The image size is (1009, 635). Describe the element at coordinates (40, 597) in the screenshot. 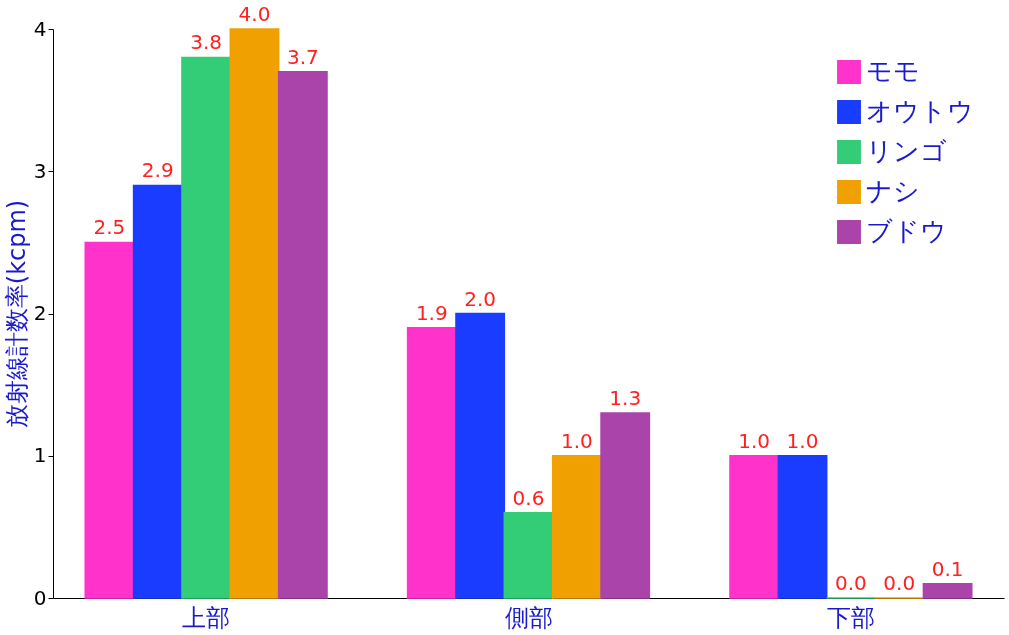

I see `y-tick-label: 0` at that location.